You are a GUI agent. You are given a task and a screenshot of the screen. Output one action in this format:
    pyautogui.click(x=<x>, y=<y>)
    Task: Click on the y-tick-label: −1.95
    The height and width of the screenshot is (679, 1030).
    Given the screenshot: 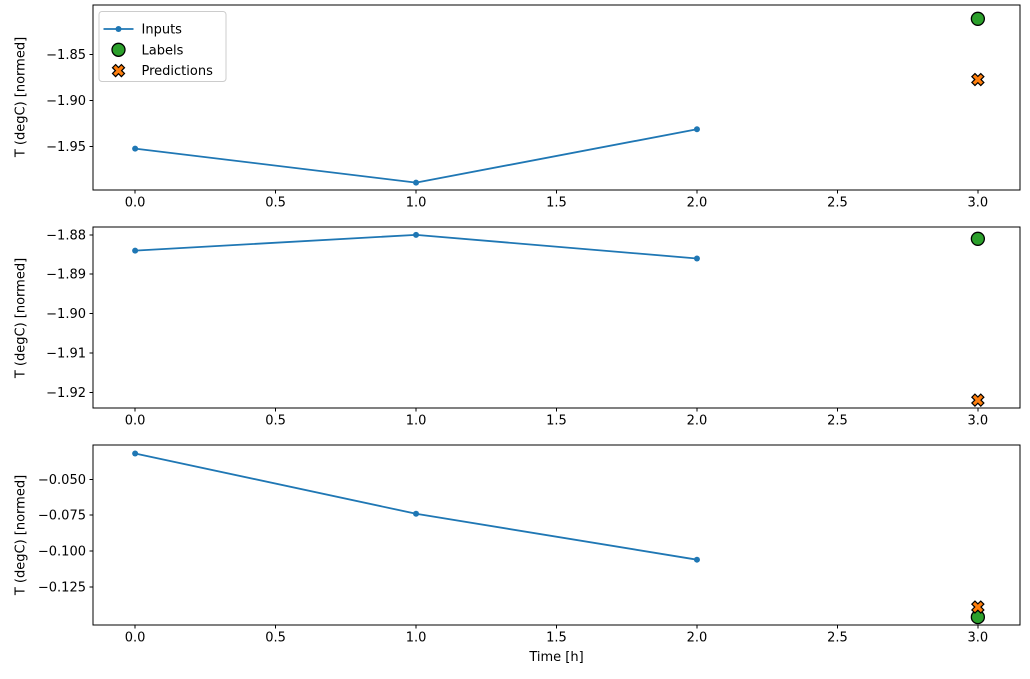 What is the action you would take?
    pyautogui.click(x=66, y=147)
    